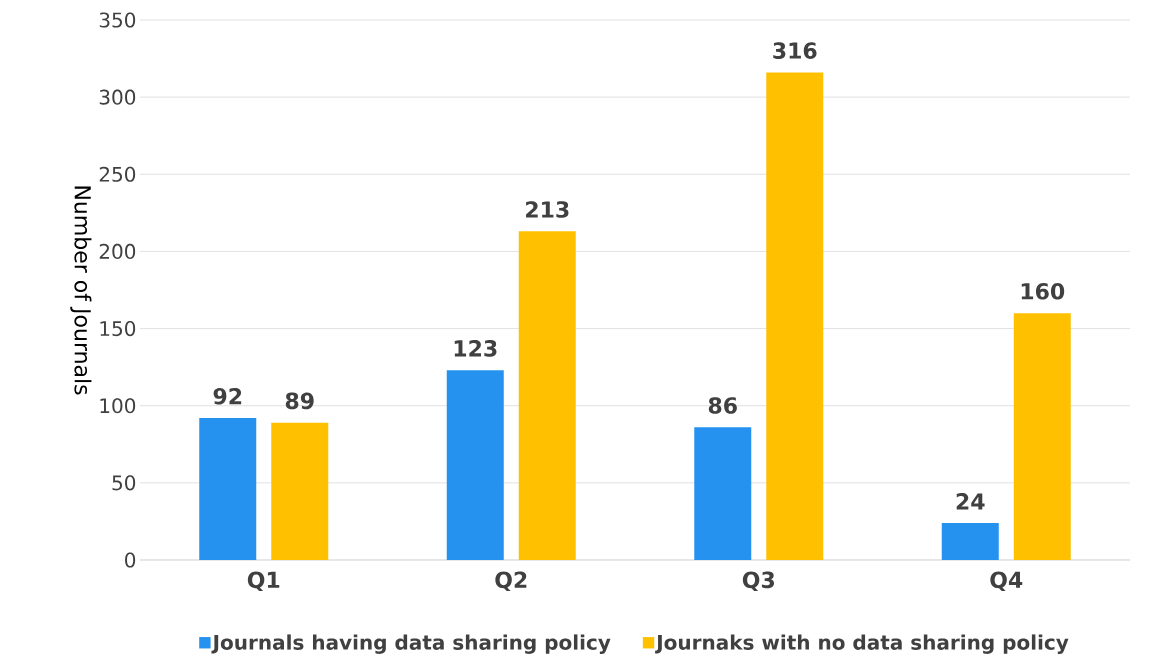 The height and width of the screenshot is (672, 1155). What do you see at coordinates (511, 581) in the screenshot?
I see `x-tick-label: Q2` at bounding box center [511, 581].